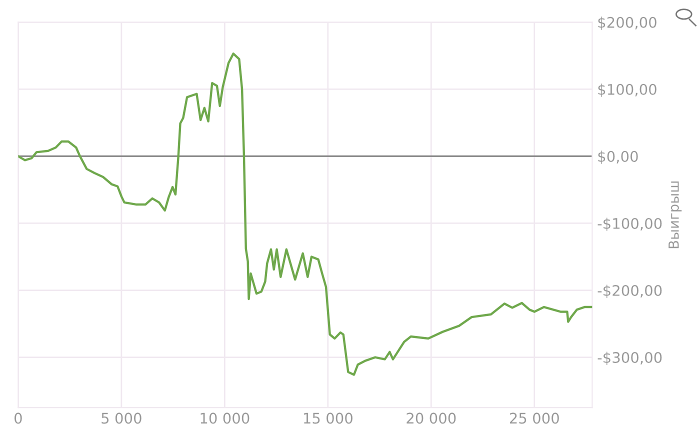  I want to click on y-axis-title: Выигрыш, so click(675, 214).